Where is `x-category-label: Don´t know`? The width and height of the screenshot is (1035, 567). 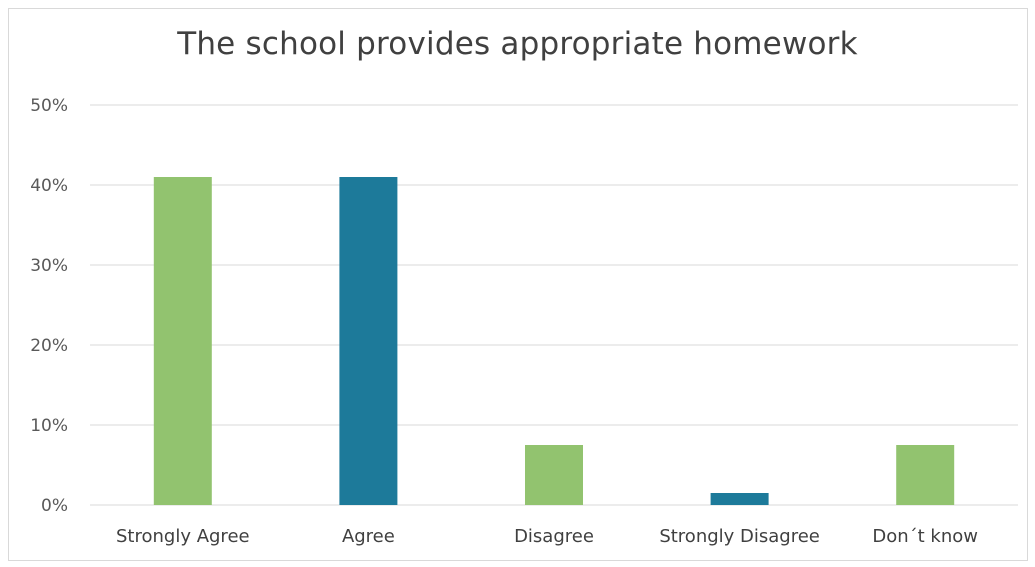
x-category-label: Don´t know is located at coordinates (925, 536).